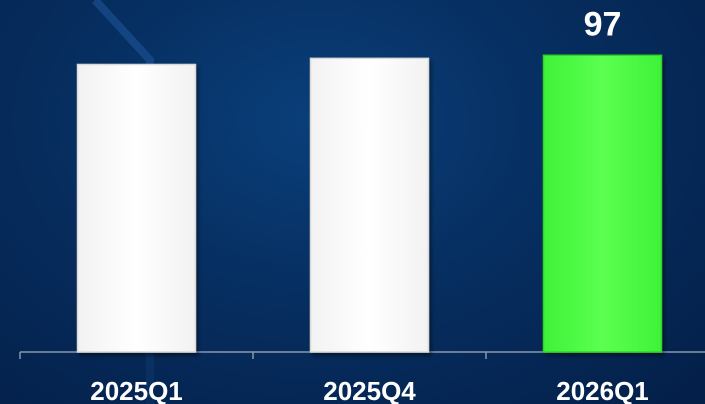  I want to click on bar-2025Q1, so click(136, 208).